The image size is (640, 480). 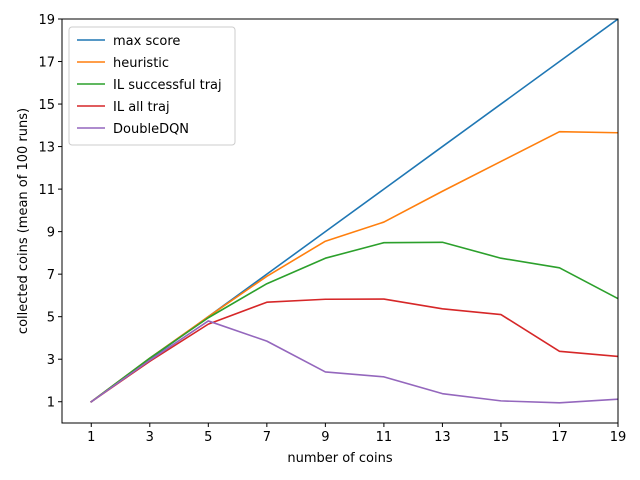 What do you see at coordinates (141, 107) in the screenshot?
I see `legend-label: IL all traj` at bounding box center [141, 107].